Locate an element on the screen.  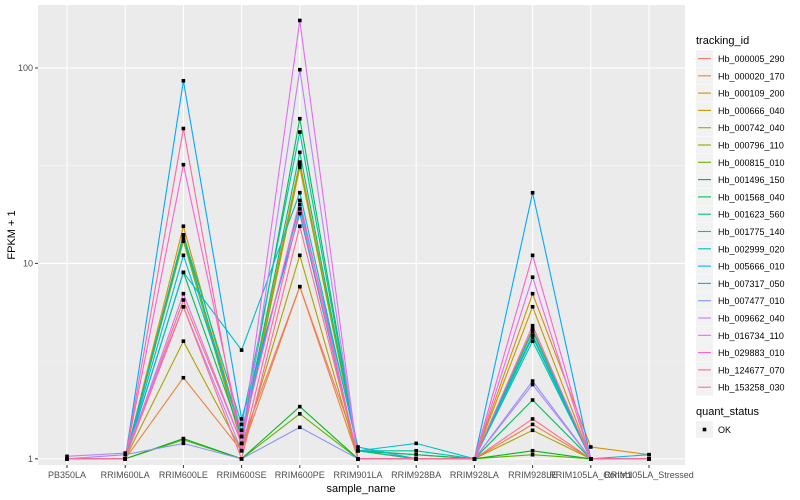
x-tick-label: RRIM928BA is located at coordinates (416, 475).